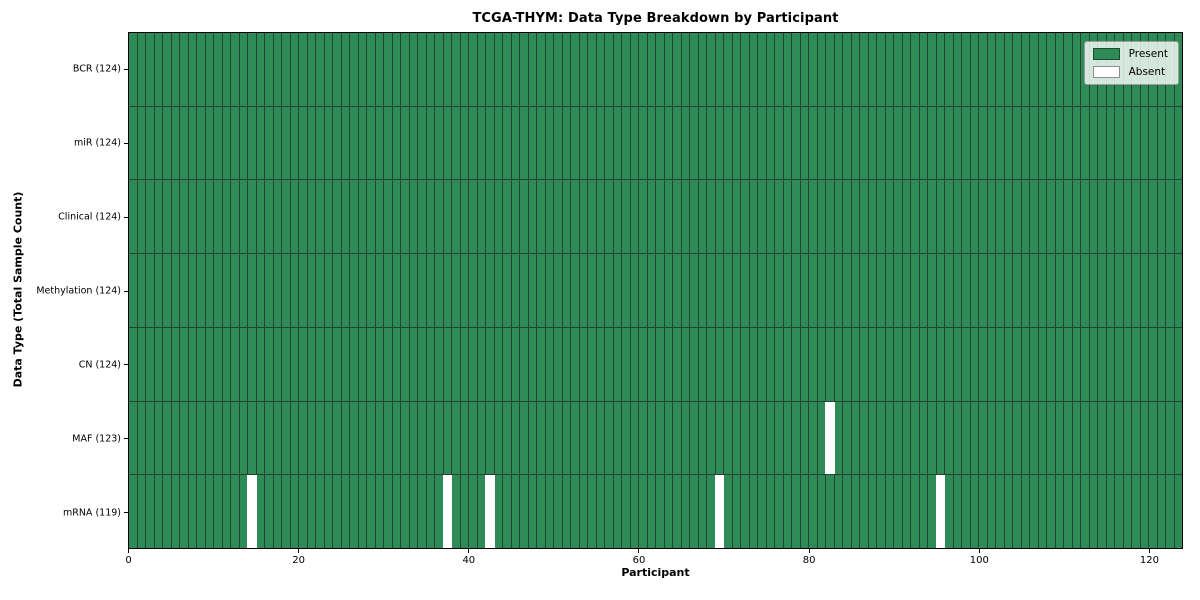 The image size is (1200, 600). What do you see at coordinates (719, 512) in the screenshot?
I see `heatmap-cell-absent` at bounding box center [719, 512].